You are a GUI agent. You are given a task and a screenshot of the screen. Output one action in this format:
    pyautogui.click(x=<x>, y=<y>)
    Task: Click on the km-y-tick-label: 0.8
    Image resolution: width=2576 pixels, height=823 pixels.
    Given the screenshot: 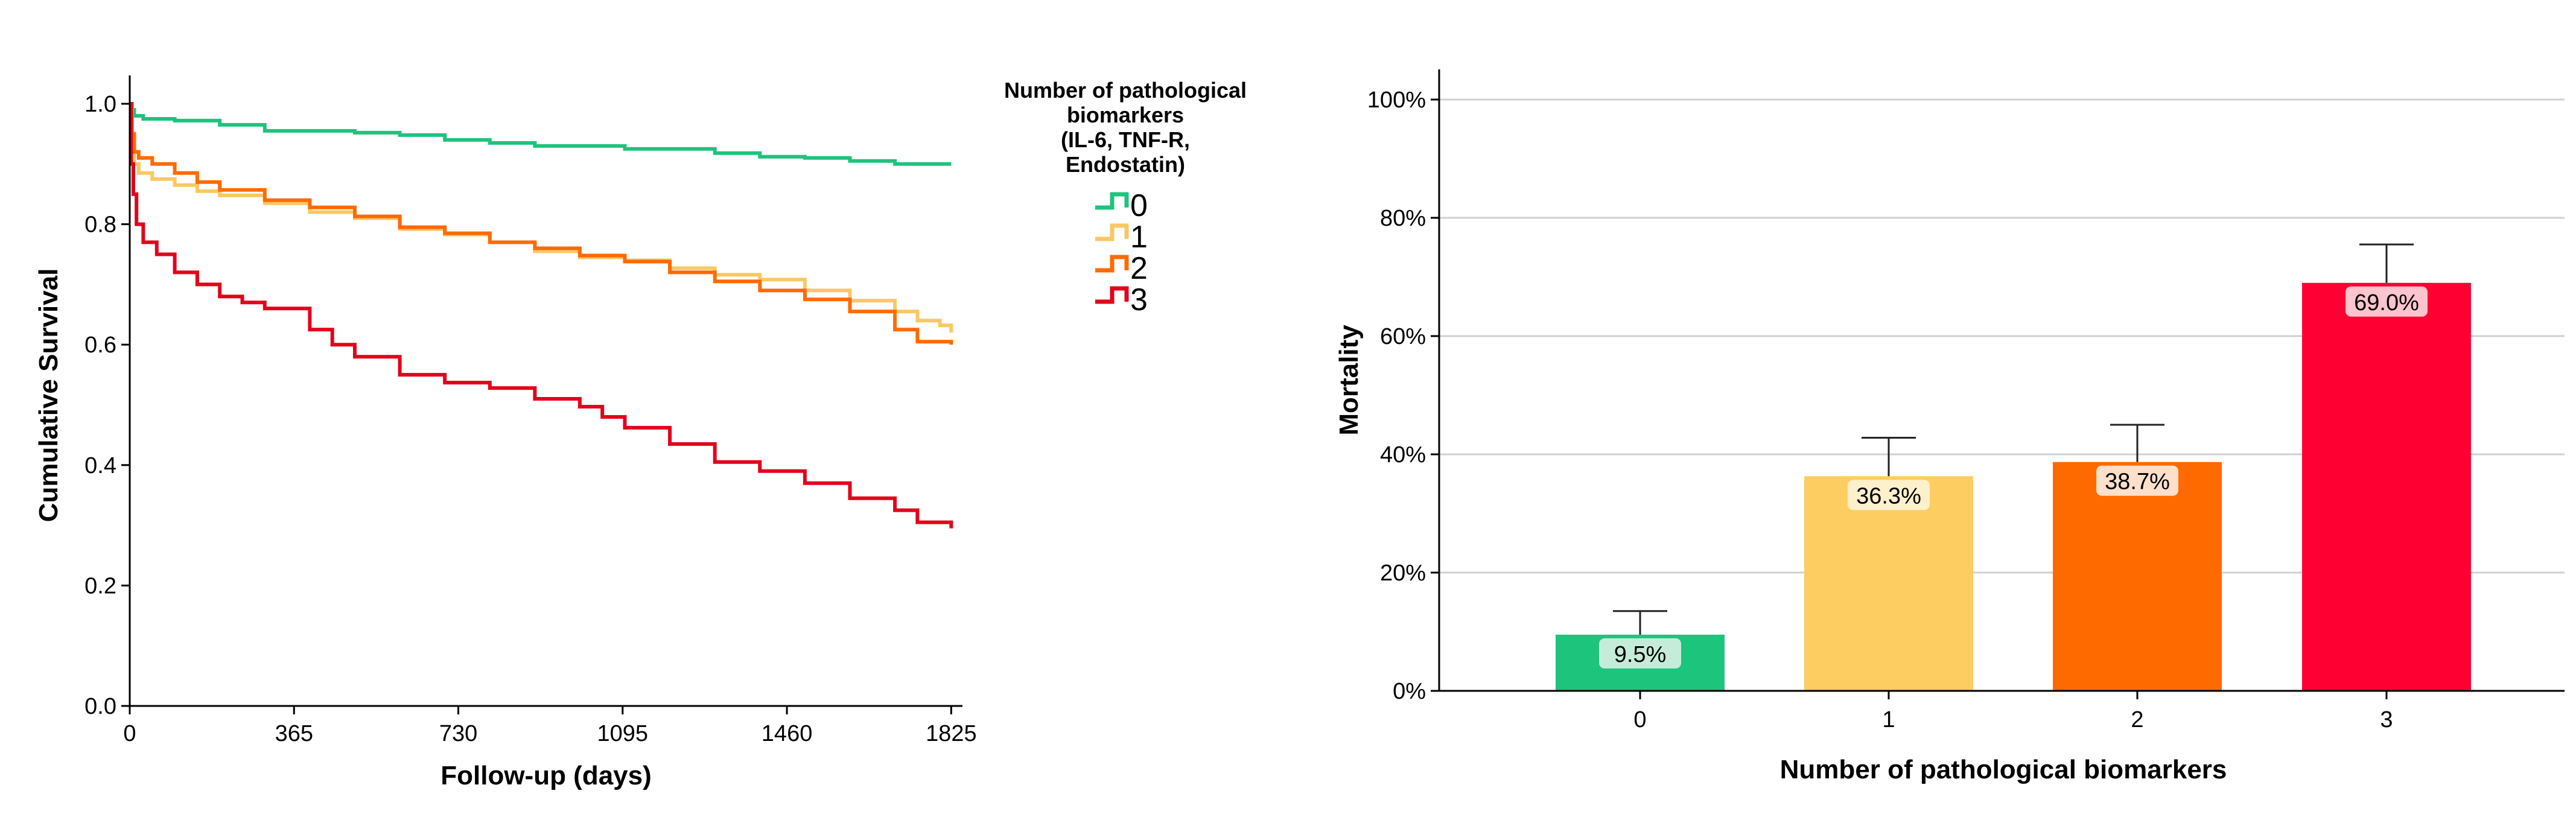 What is the action you would take?
    pyautogui.click(x=100, y=225)
    